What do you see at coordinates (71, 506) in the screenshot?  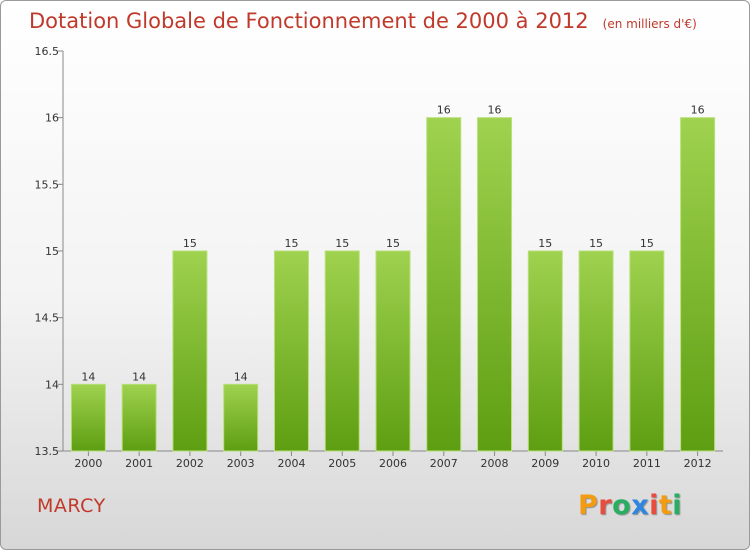 I see `location-name: MARCY` at bounding box center [71, 506].